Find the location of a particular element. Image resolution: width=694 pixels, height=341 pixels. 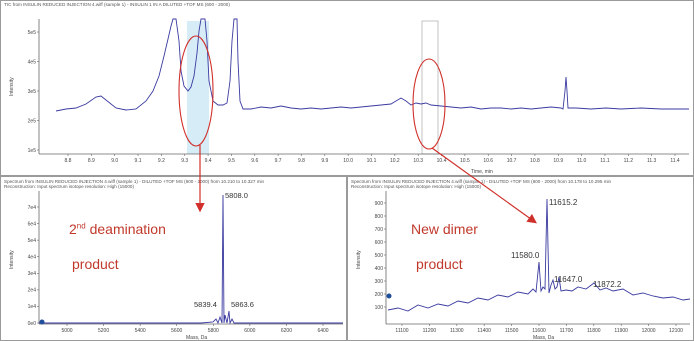

x-tick-label: 9.2 is located at coordinates (161, 161).